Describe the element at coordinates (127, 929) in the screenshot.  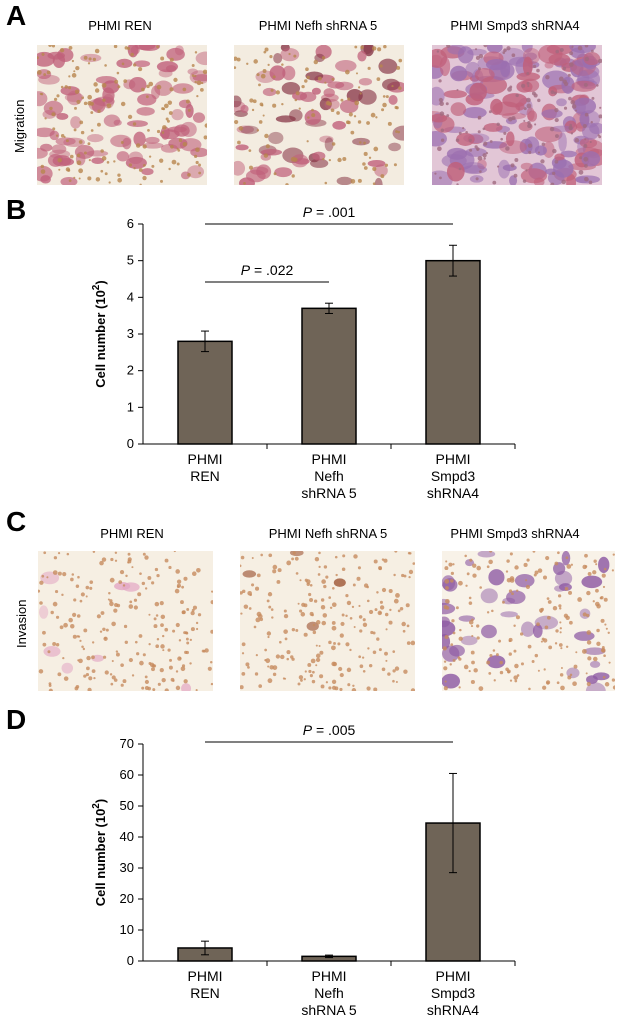
I see `y-tick-label: 10` at that location.